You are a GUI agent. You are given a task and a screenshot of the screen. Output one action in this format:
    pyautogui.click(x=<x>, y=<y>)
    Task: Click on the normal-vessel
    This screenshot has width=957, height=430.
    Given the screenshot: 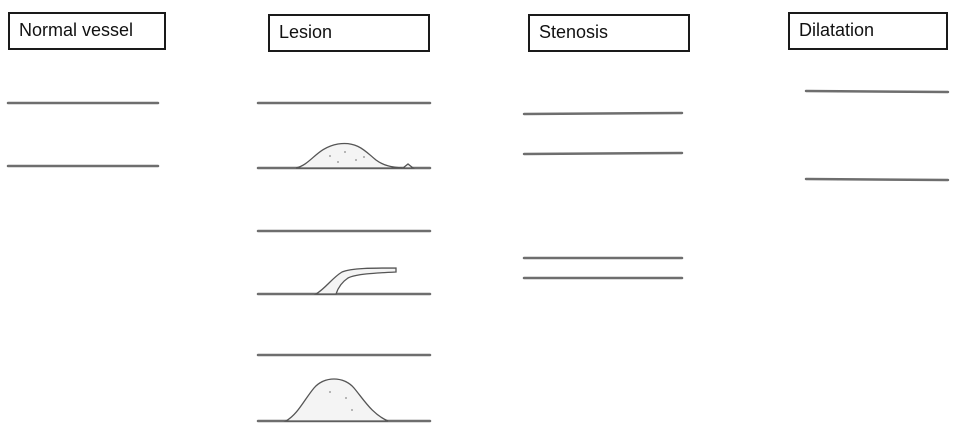 What is the action you would take?
    pyautogui.click(x=83, y=134)
    